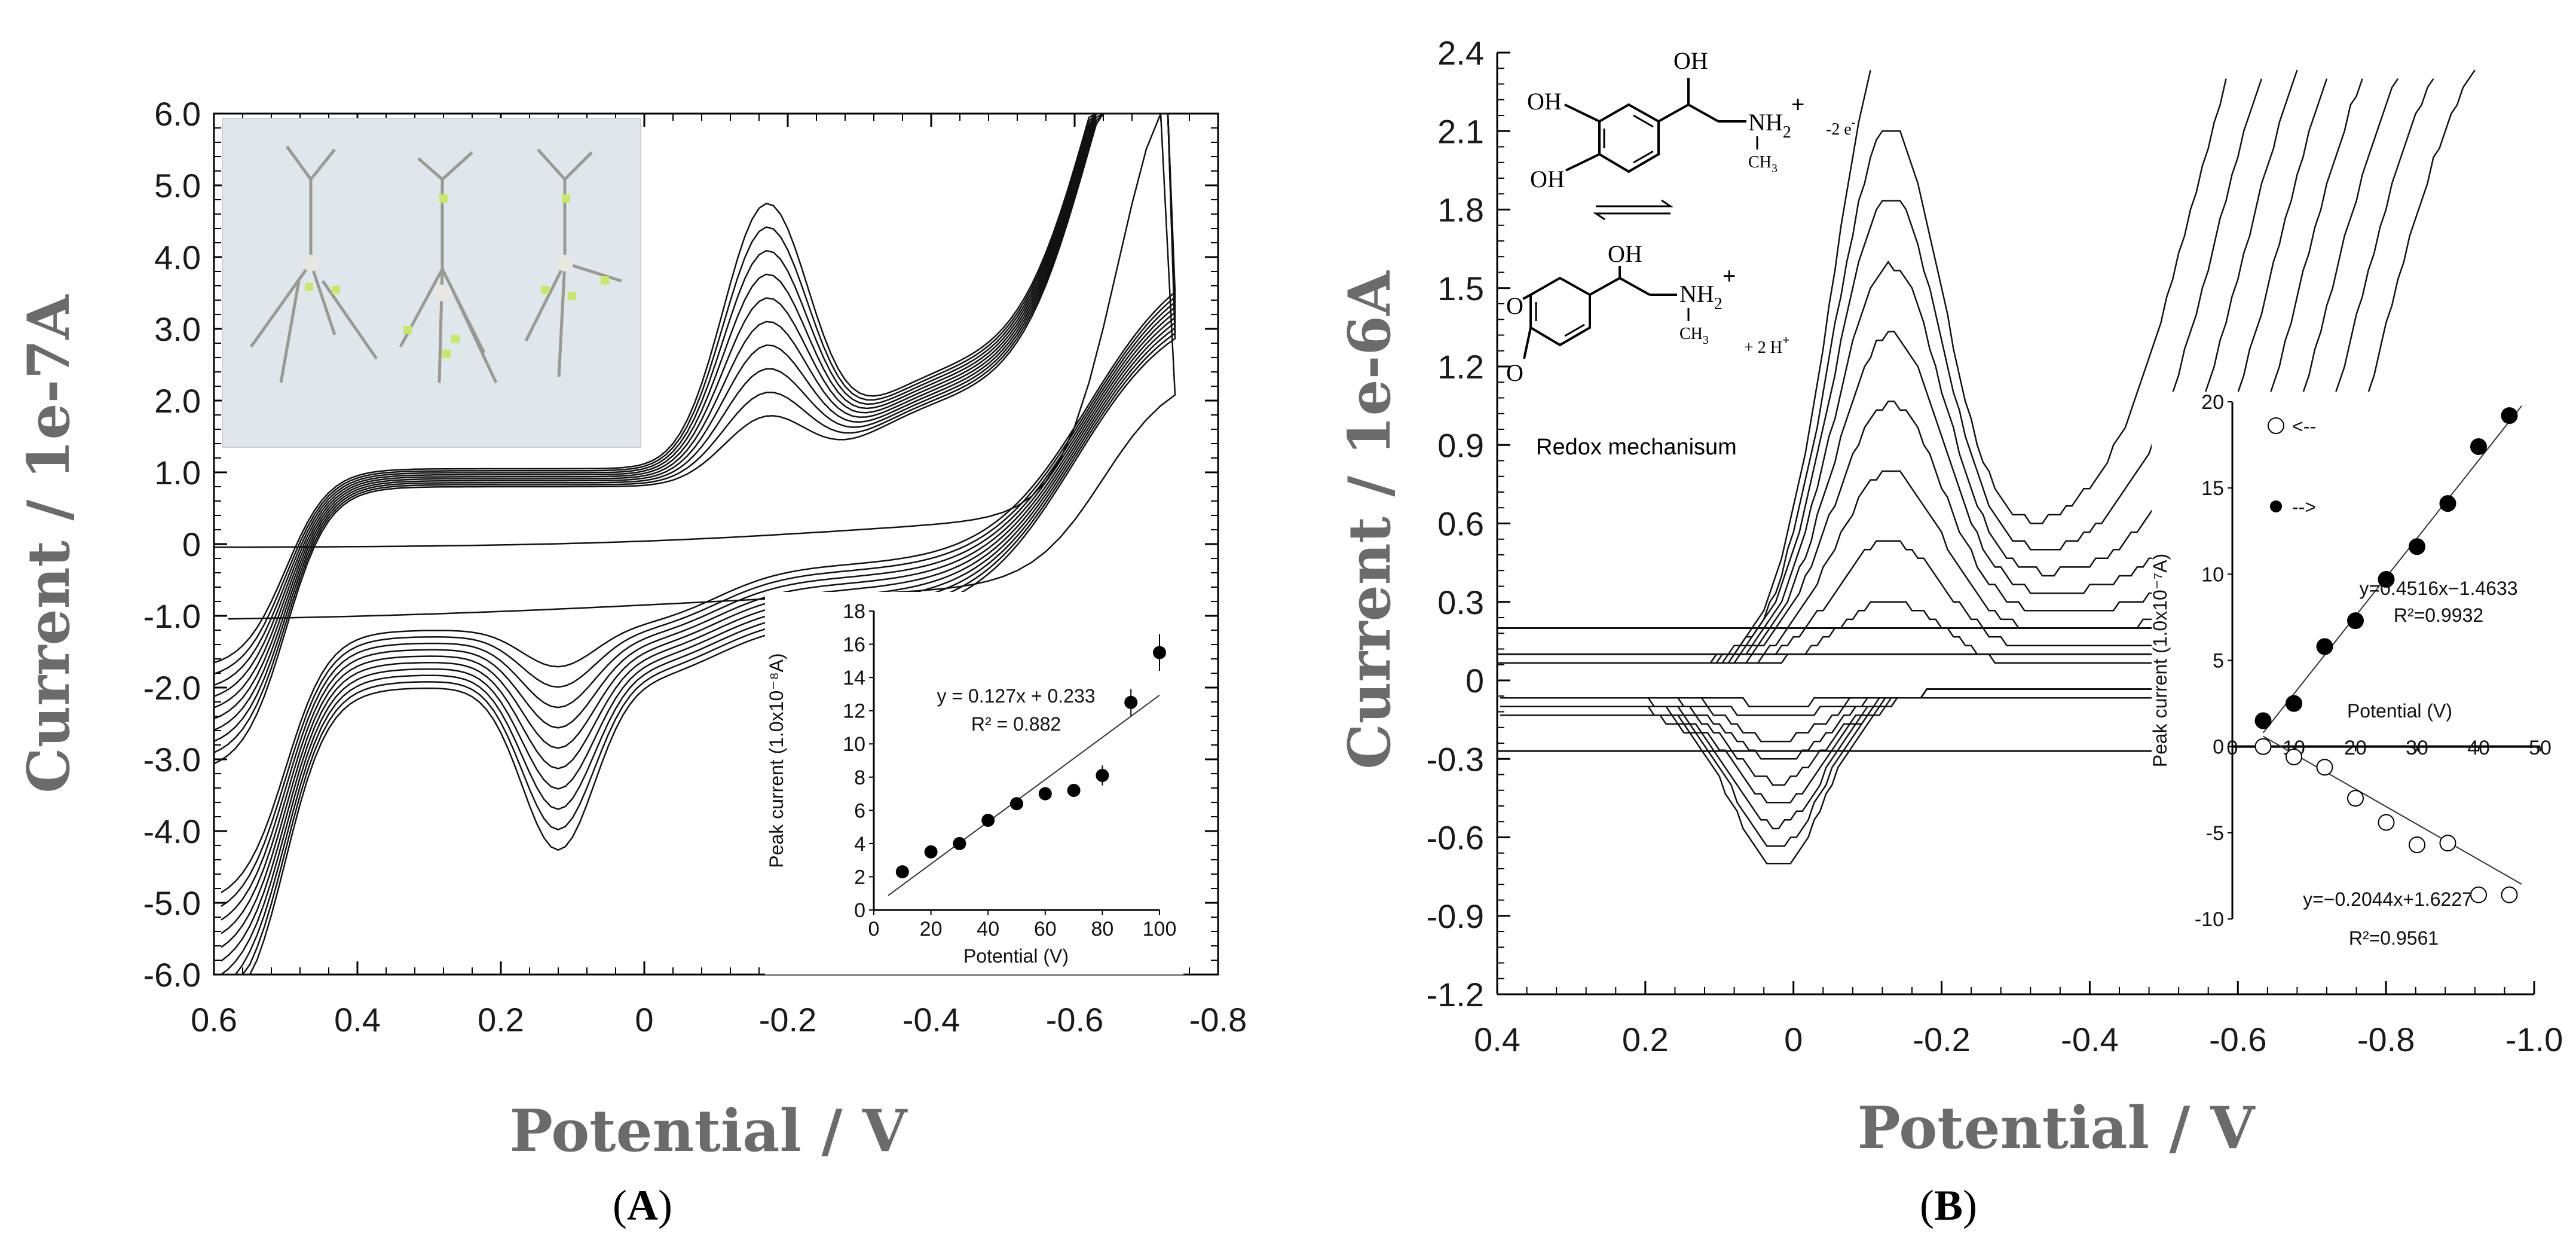 This screenshot has width=2576, height=1246. Describe the element at coordinates (854, 712) in the screenshot. I see `inset-y-tick-label: 12` at that location.